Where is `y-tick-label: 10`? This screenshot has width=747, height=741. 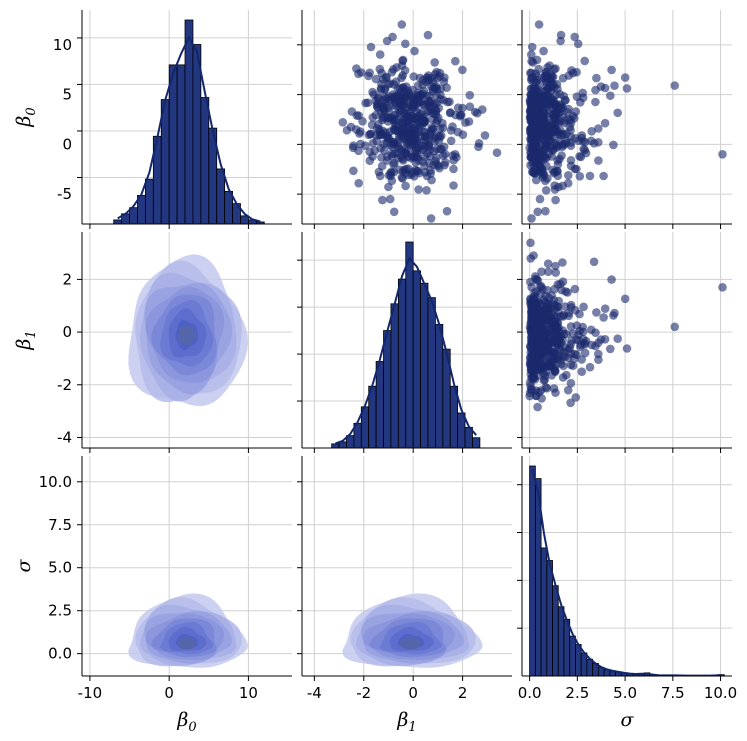
y-tick-label: 10 is located at coordinates (62, 45).